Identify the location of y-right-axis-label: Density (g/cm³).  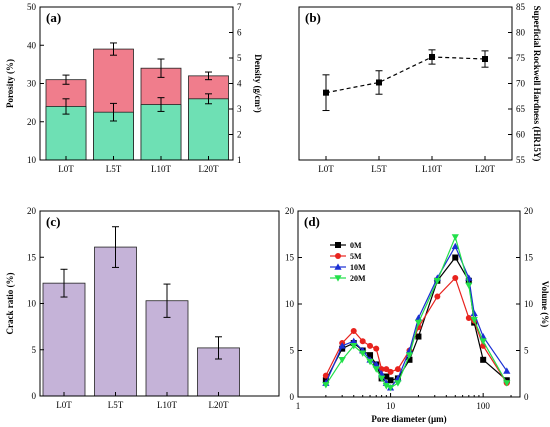
(258, 83).